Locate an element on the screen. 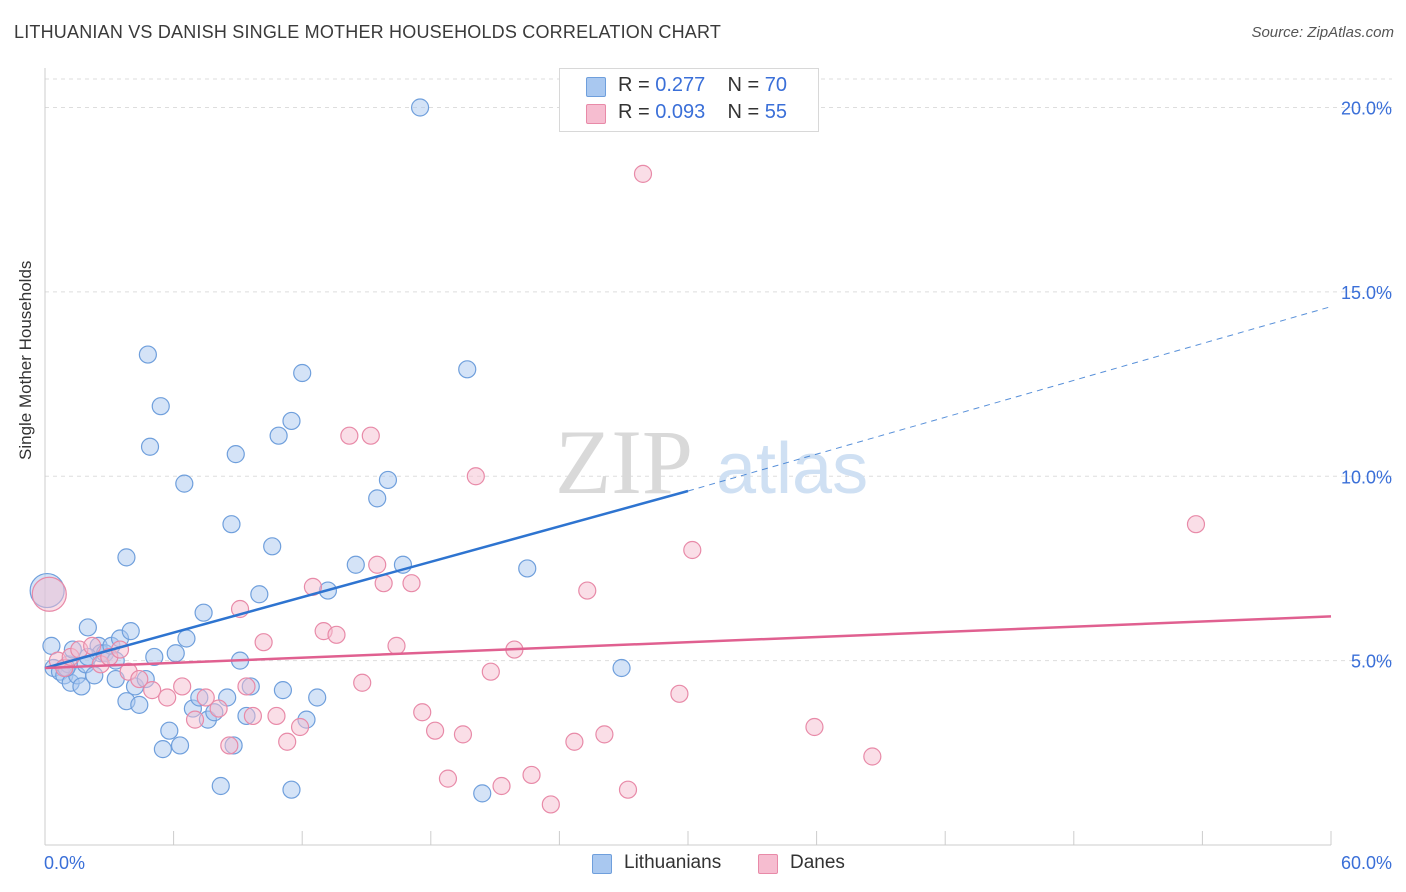 The height and width of the screenshot is (892, 1406). lithuanians-trend-extension is located at coordinates (1009, 399).